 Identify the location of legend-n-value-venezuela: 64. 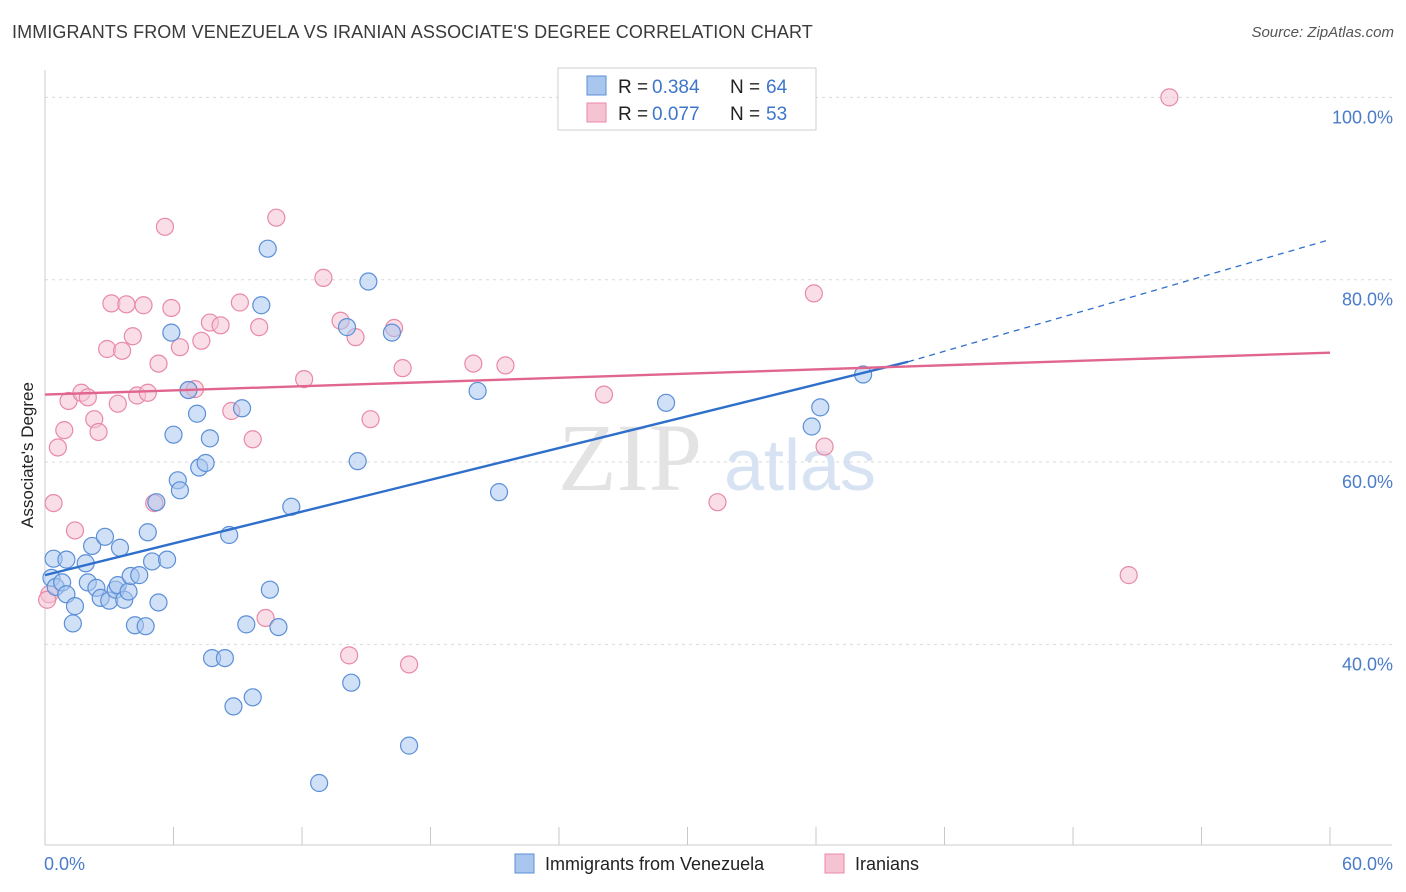
(777, 87).